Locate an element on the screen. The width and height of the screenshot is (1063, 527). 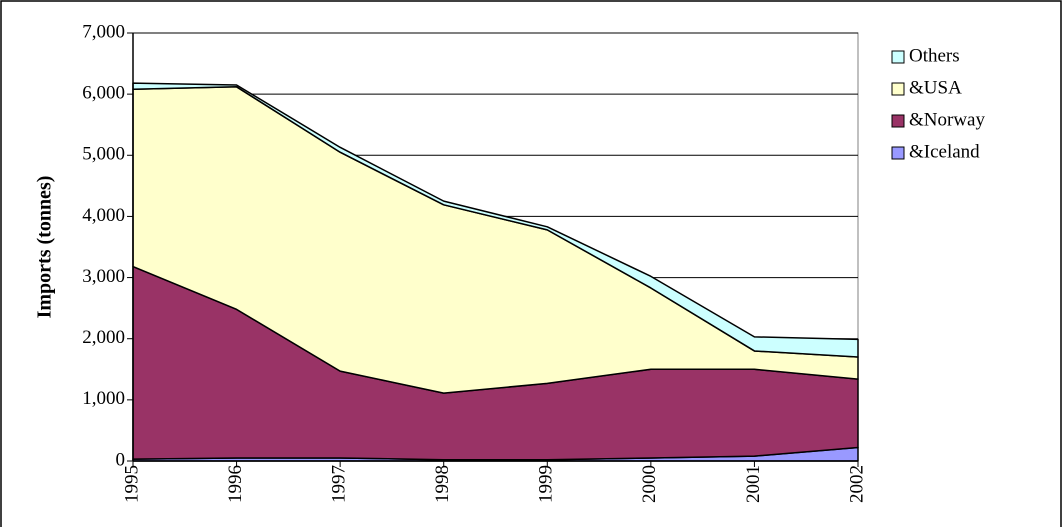
x-tick-label: 1995 is located at coordinates (131, 484).